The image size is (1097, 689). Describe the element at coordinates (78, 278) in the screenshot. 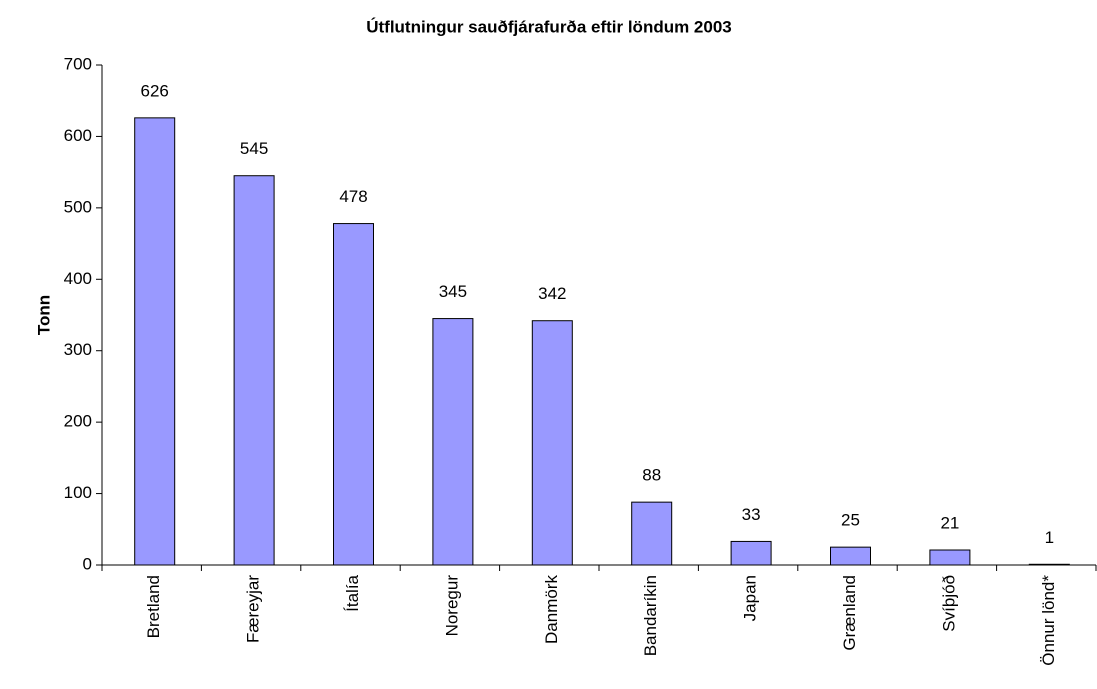

I see `y-tick-label: 400` at that location.